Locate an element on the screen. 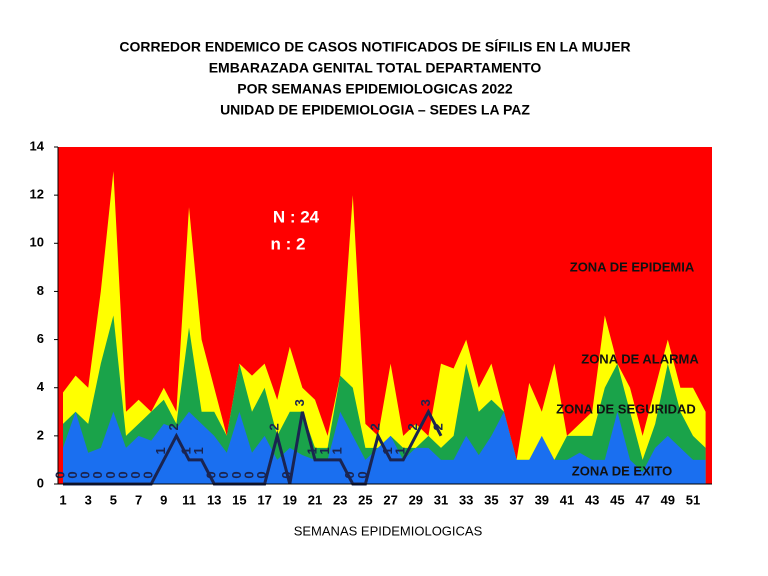 The width and height of the screenshot is (768, 576). y-tick-label: 10 is located at coordinates (37, 242).